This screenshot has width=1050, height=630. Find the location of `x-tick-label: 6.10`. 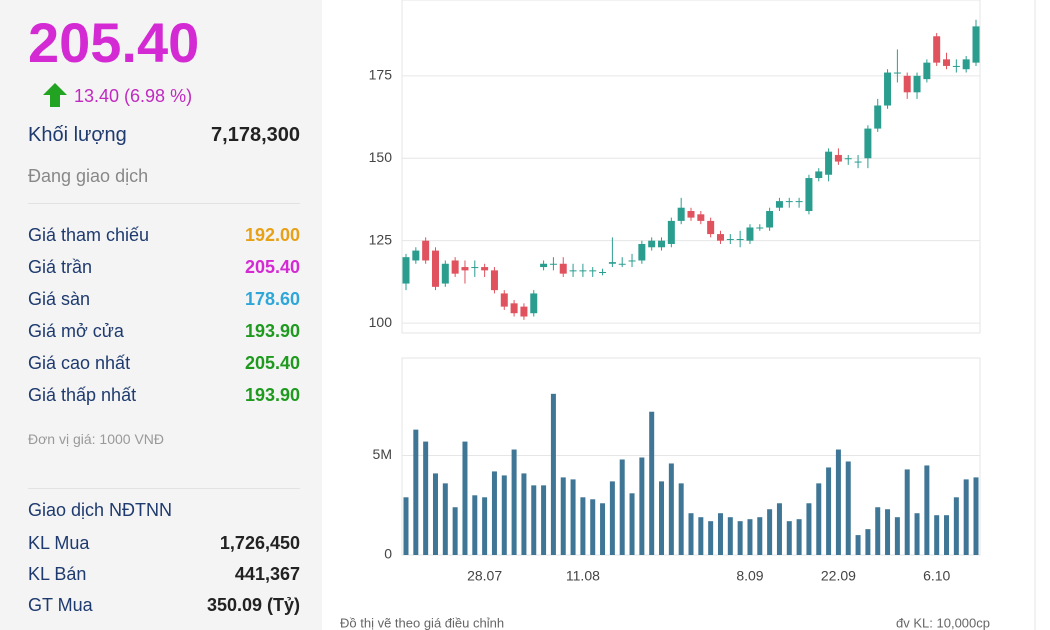

x-tick-label: 6.10 is located at coordinates (936, 576).